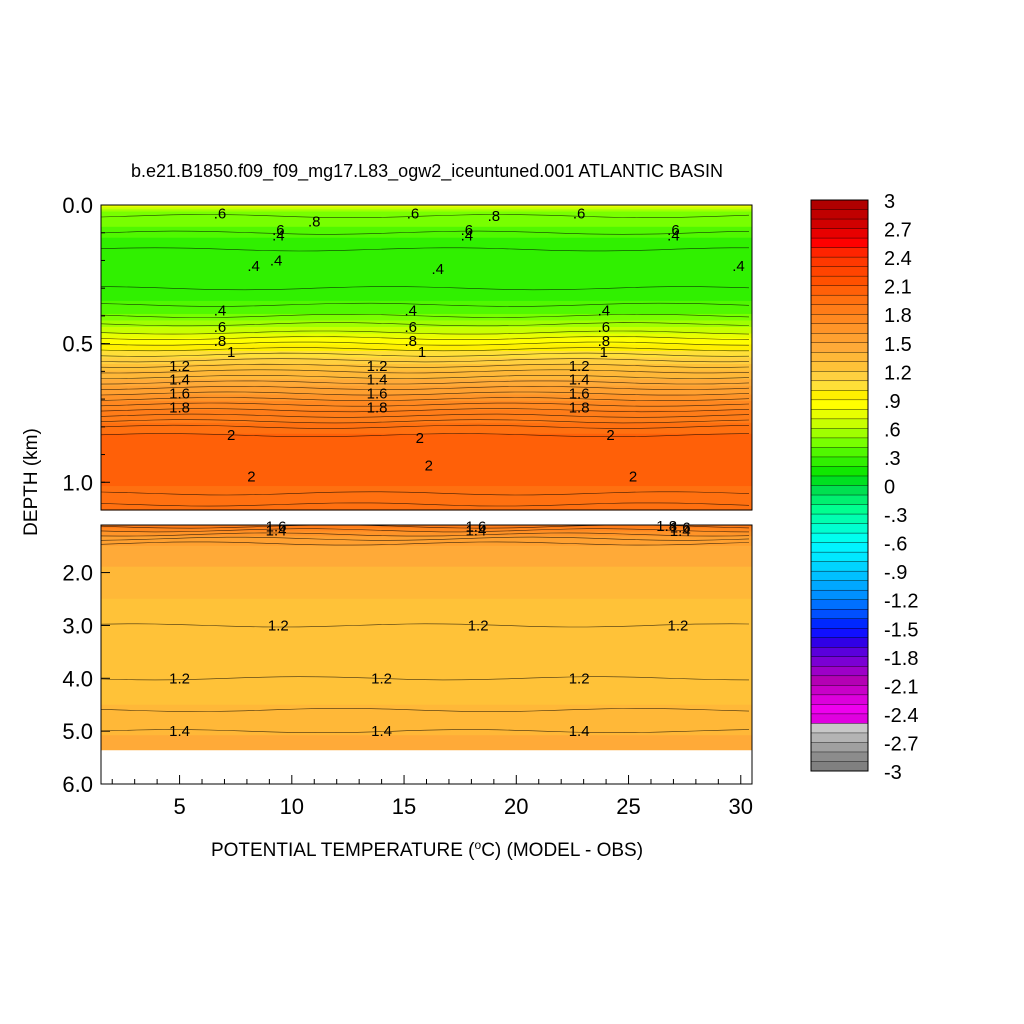  What do you see at coordinates (579, 380) in the screenshot?
I see `contour-label: 1.4` at bounding box center [579, 380].